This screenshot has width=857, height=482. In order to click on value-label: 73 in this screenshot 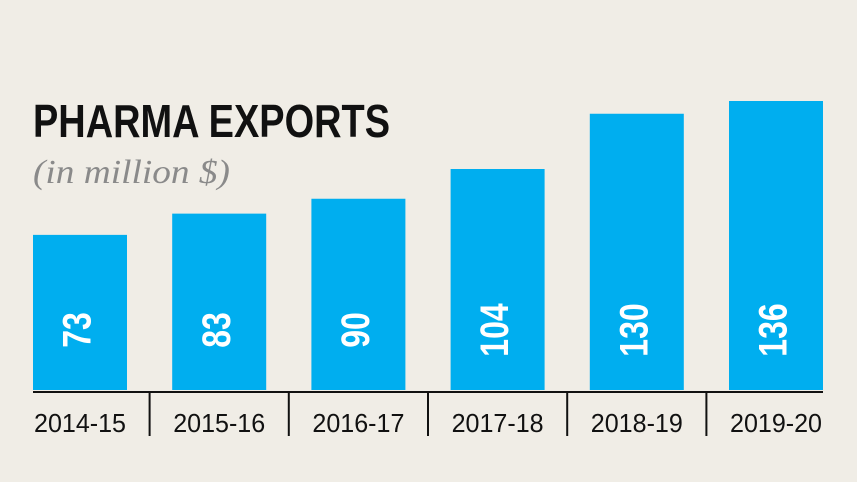, I will do `click(76, 330)`.